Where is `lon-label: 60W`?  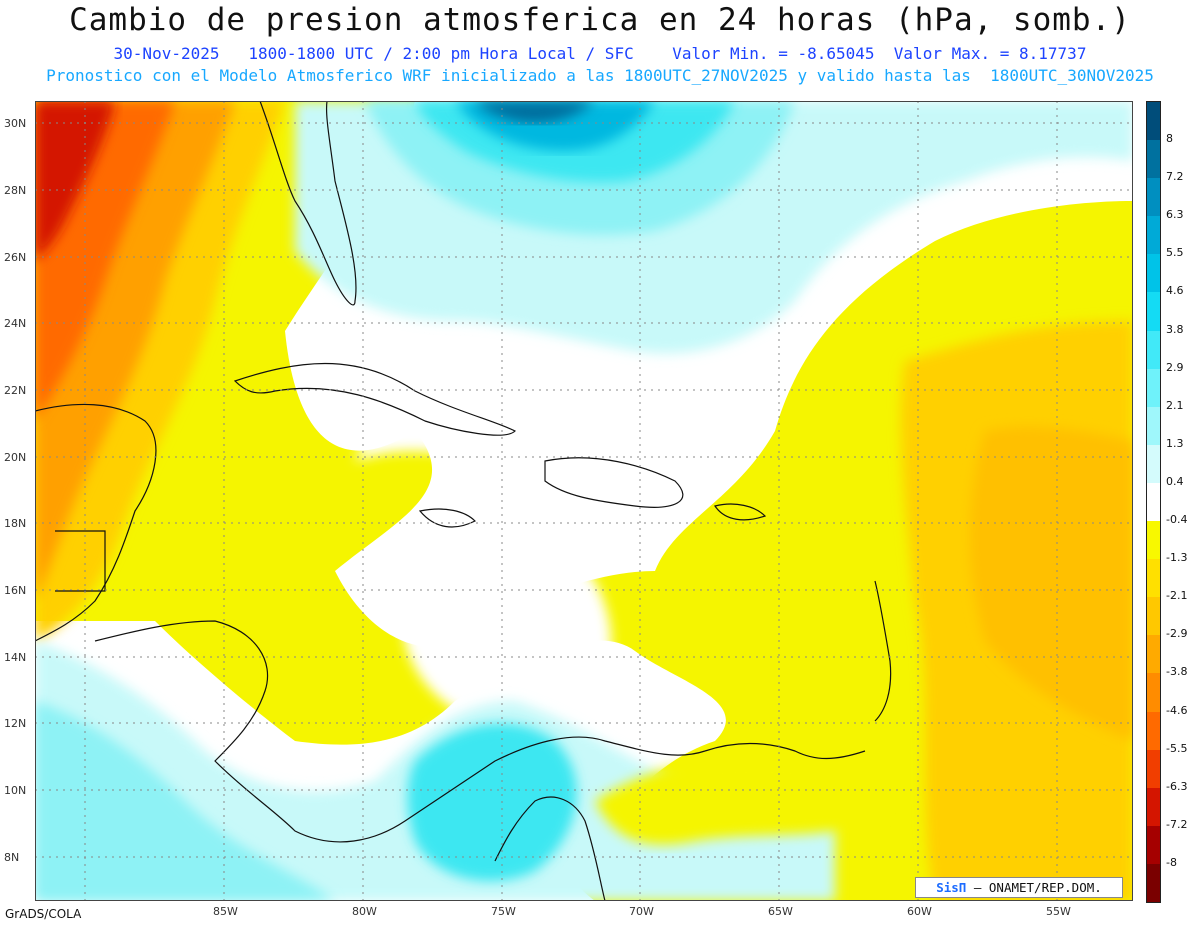 lon-label: 60W is located at coordinates (919, 911).